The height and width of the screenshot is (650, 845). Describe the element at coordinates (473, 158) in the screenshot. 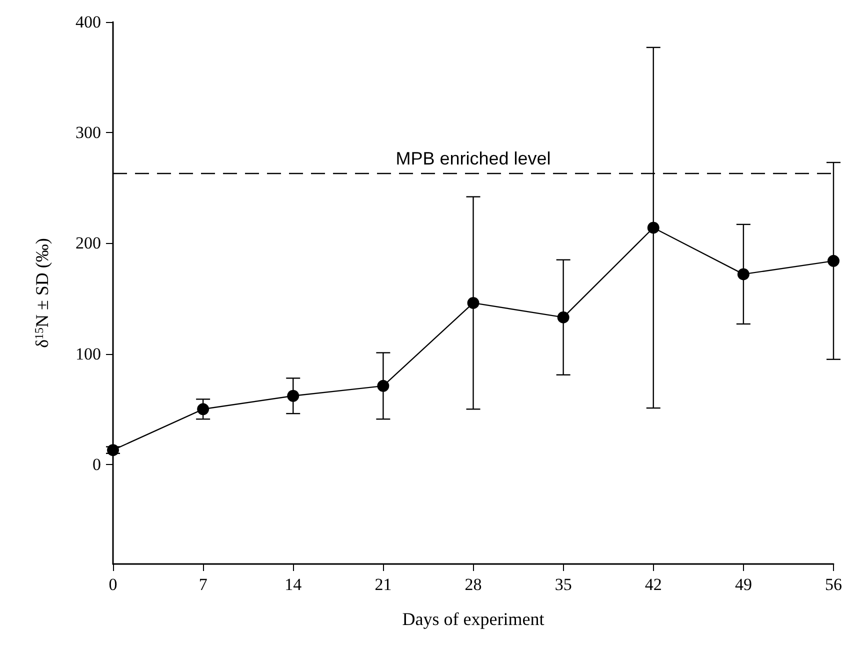

I see `ref-line-label: MPB enriched level` at that location.